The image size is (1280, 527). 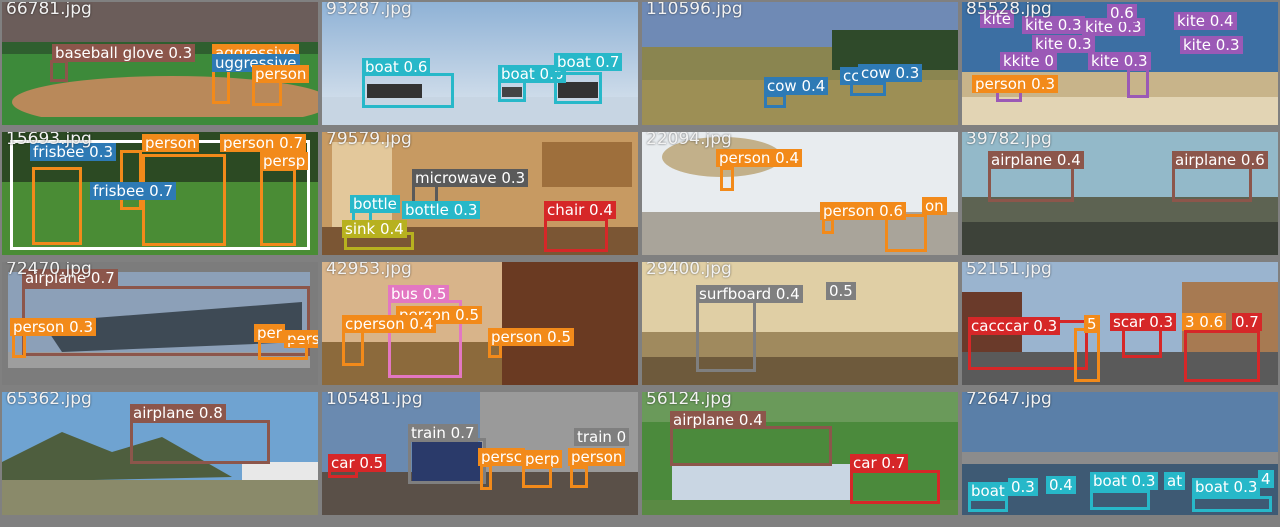 What do you see at coordinates (1247, 322) in the screenshot?
I see `detection-label: 0.7` at bounding box center [1247, 322].